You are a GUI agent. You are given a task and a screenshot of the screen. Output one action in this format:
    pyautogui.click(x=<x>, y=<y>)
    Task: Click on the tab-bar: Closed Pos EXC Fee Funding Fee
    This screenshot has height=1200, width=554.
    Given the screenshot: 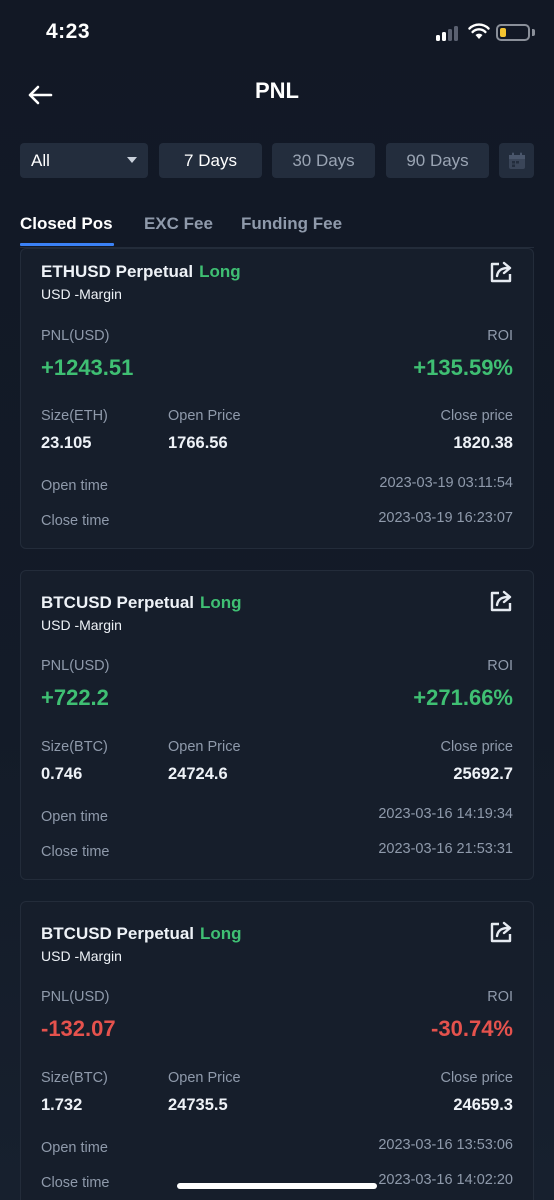 What is the action you would take?
    pyautogui.click(x=277, y=228)
    